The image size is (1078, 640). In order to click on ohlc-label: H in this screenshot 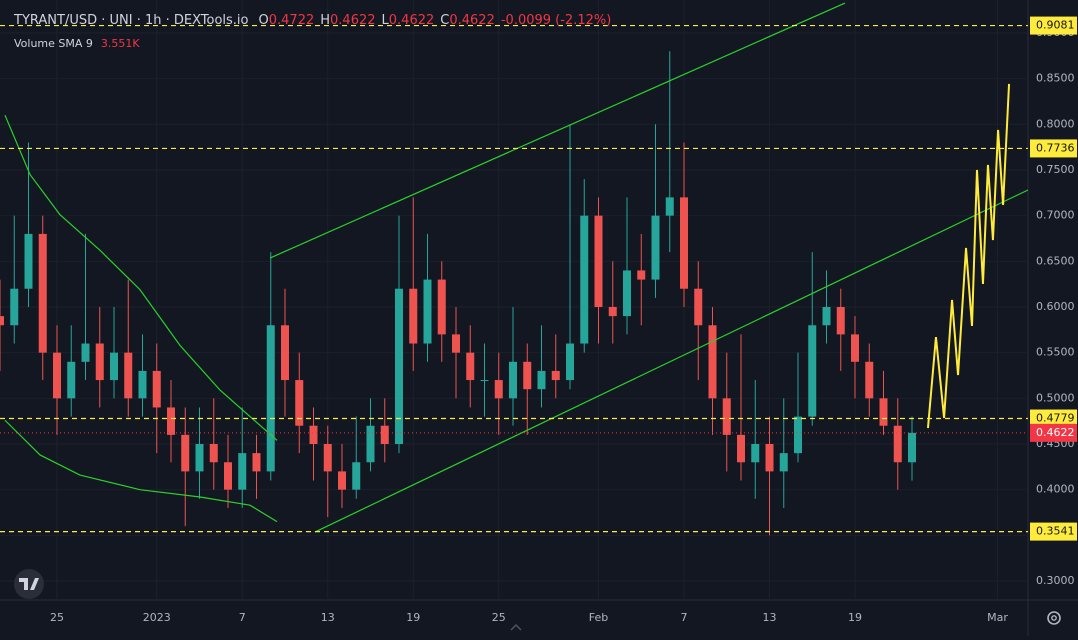, I will do `click(325, 20)`.